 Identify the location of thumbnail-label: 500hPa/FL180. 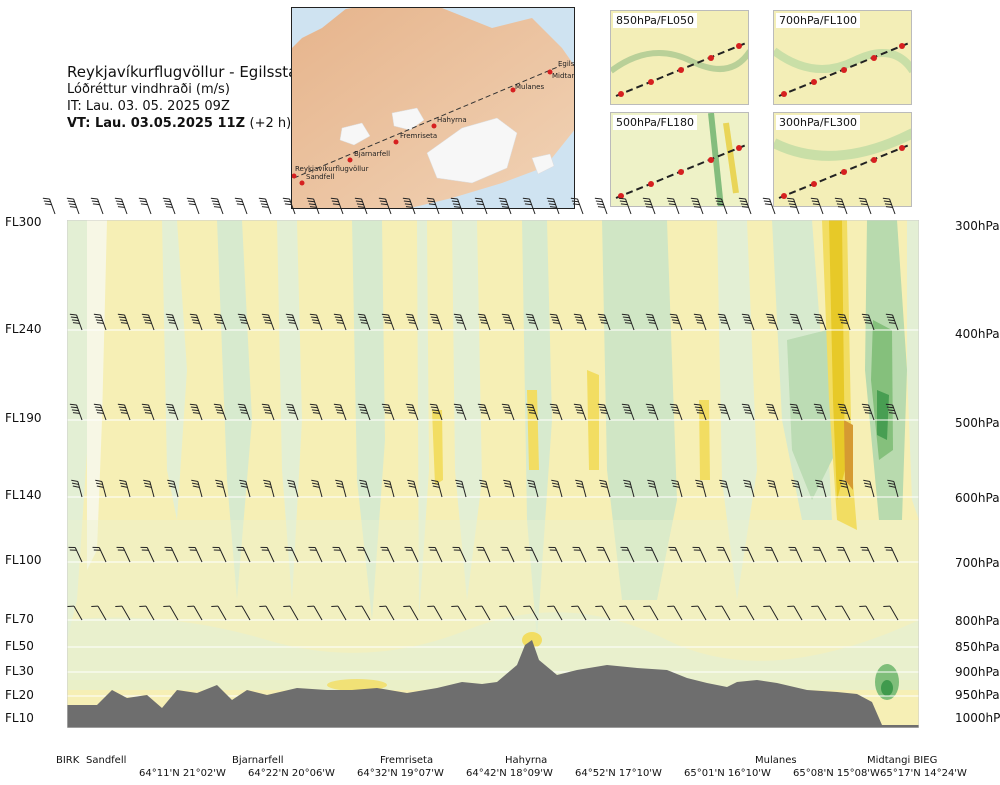
(655, 122).